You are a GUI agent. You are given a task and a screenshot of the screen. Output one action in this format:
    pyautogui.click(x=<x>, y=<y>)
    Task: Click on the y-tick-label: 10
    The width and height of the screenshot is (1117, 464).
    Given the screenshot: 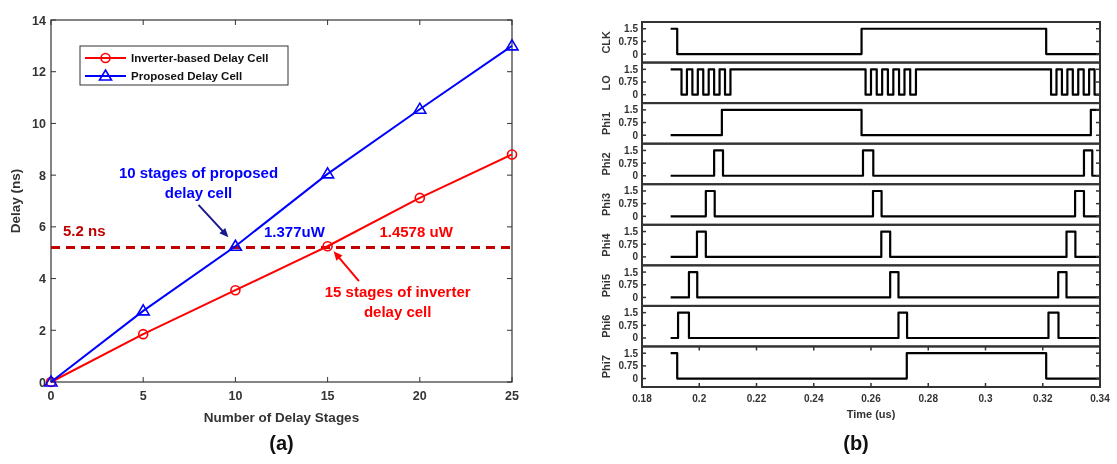 What is the action you would take?
    pyautogui.click(x=39, y=123)
    